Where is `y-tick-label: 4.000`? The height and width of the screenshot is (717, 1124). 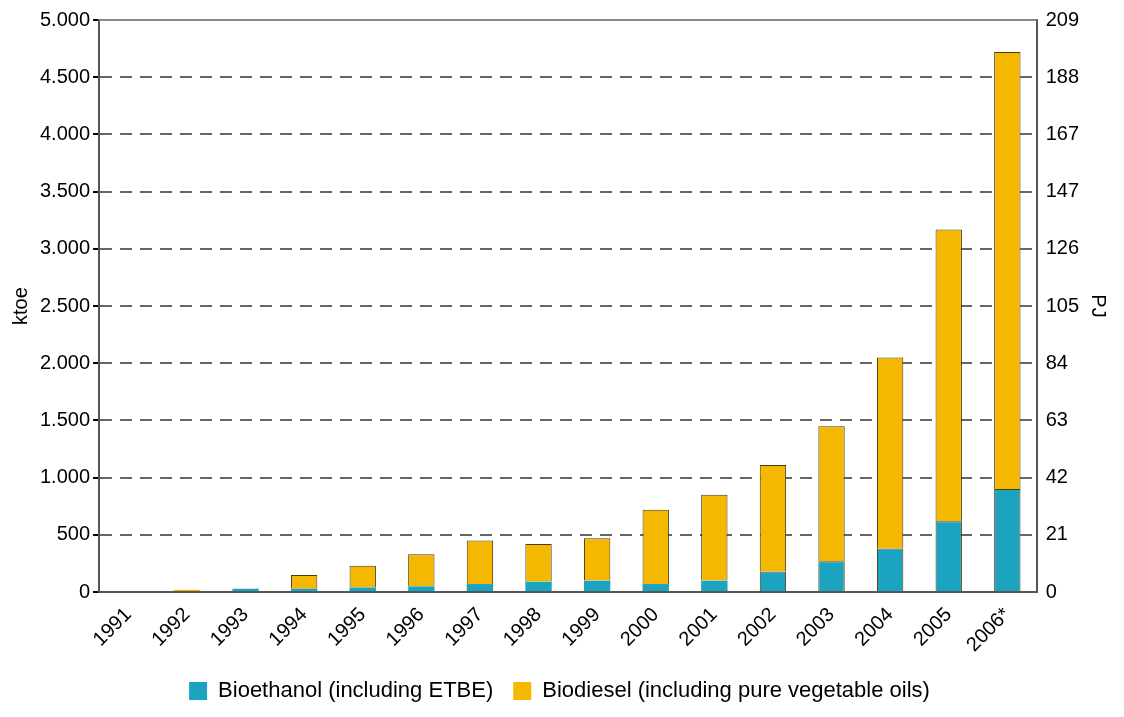 y-tick-label: 4.000 is located at coordinates (65, 132).